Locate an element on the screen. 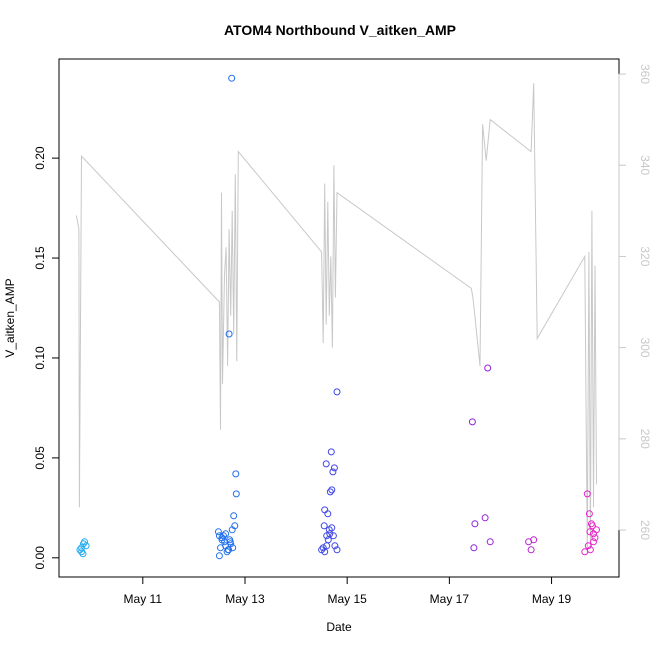 The image size is (650, 650). y2-tick-label: 360 is located at coordinates (644, 74).